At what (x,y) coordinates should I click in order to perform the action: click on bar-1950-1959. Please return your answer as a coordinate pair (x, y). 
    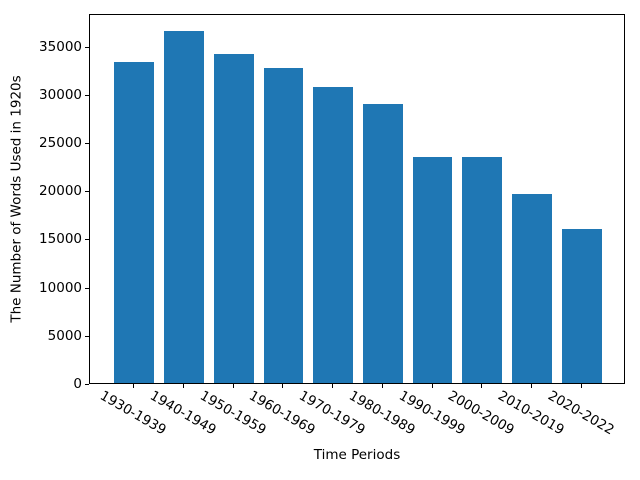
    Looking at the image, I should click on (233, 218).